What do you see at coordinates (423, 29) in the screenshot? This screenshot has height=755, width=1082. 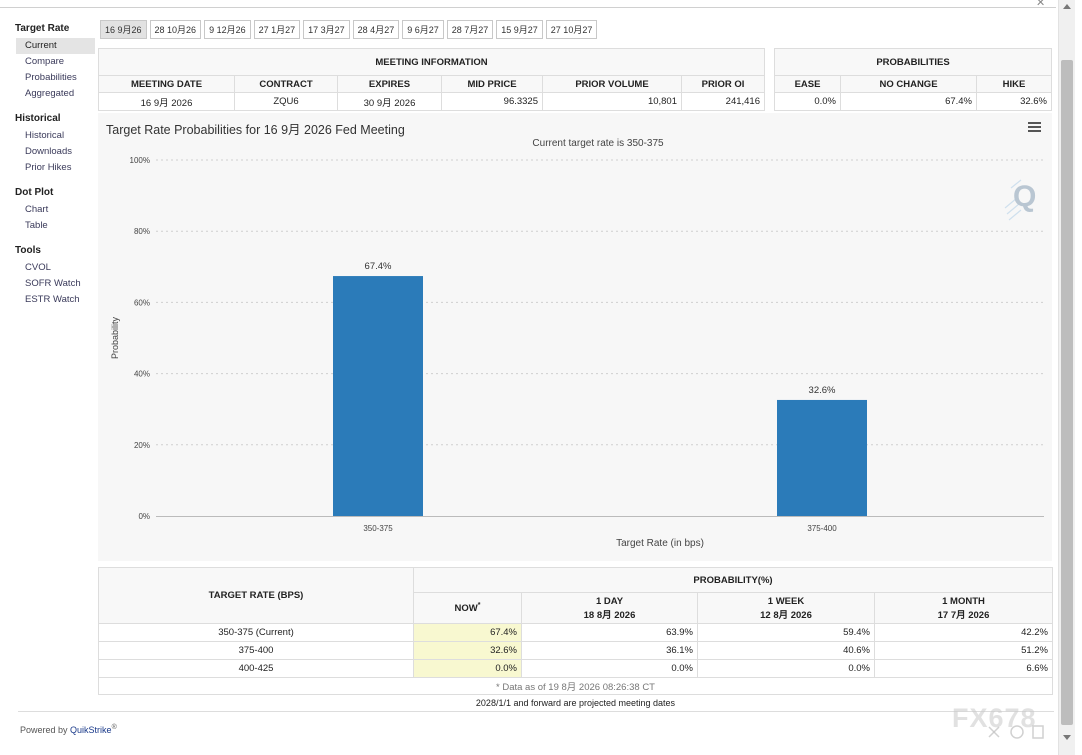 I see `tab-meeting-date: 9 6月27` at bounding box center [423, 29].